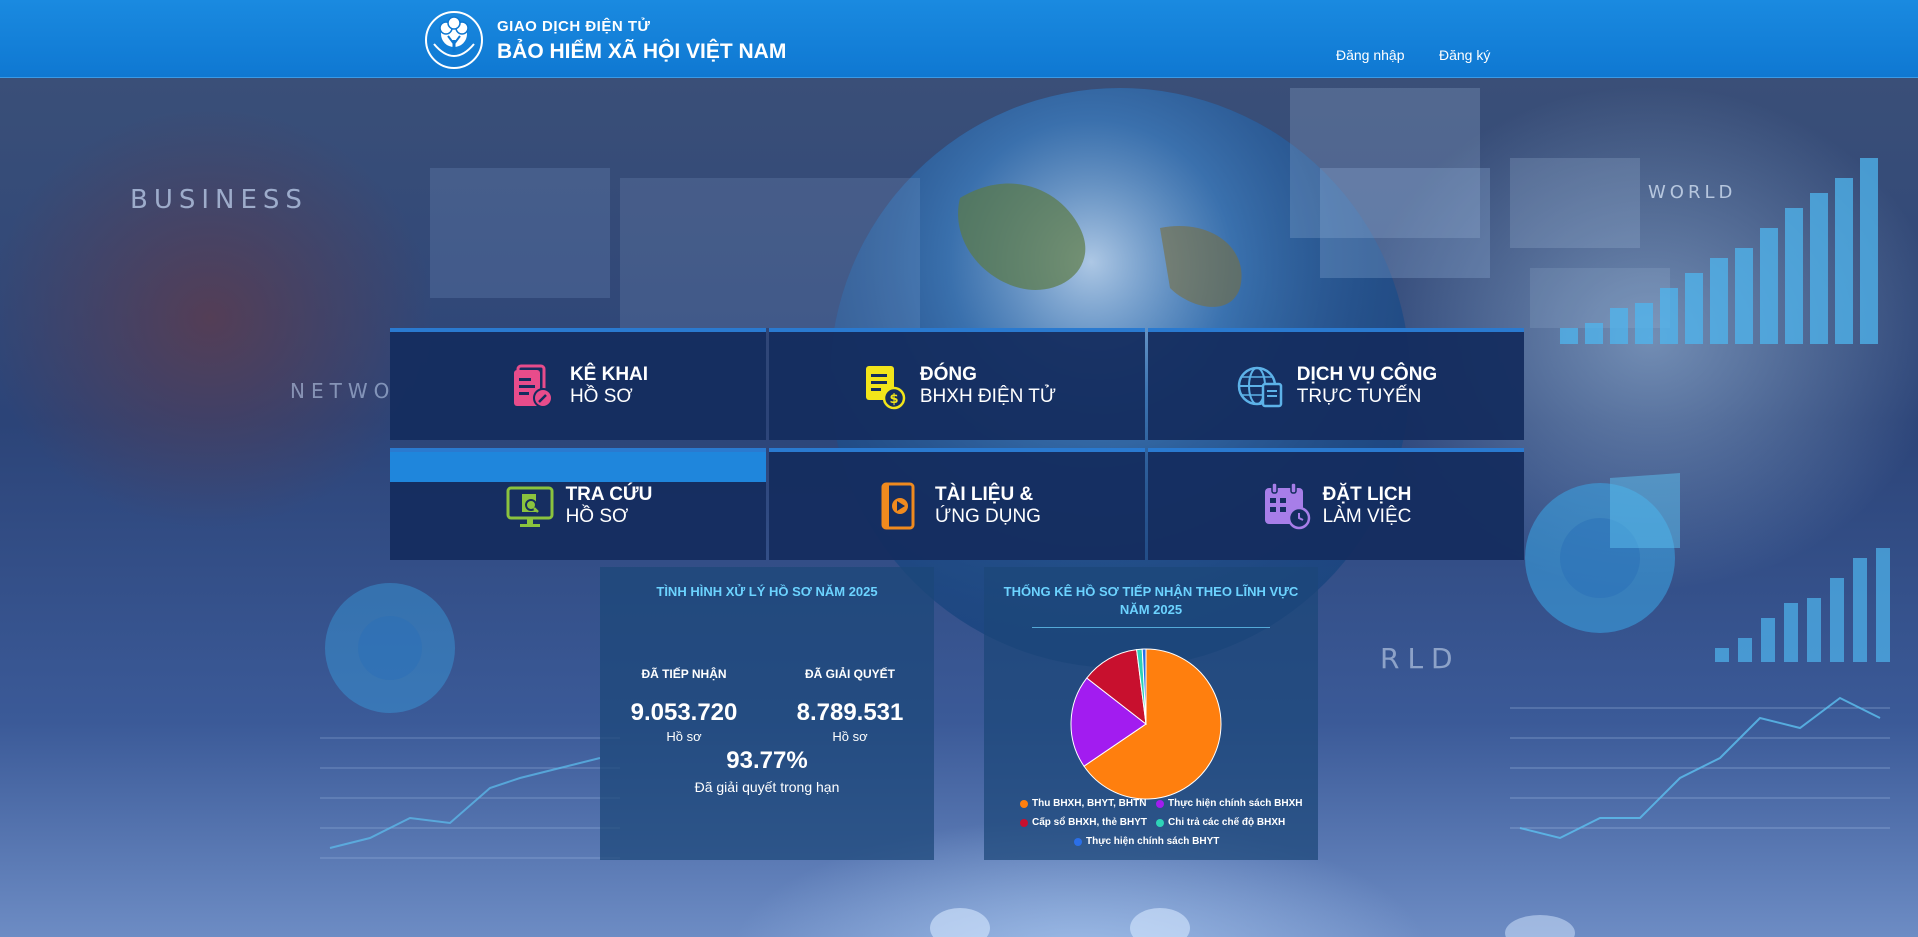 The image size is (1918, 937). I want to click on legend-item-3: Chi trả các chế độ BHXH, so click(1220, 822).